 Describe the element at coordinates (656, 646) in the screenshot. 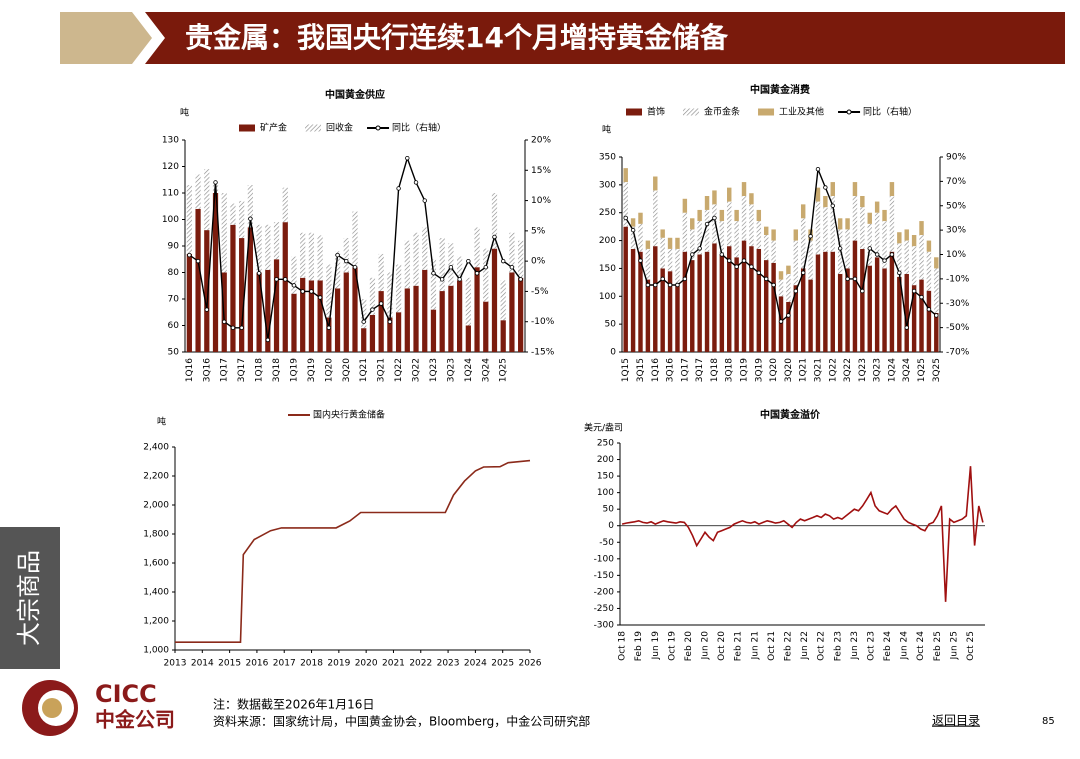

I see `x-tick-label: Jun 19` at that location.